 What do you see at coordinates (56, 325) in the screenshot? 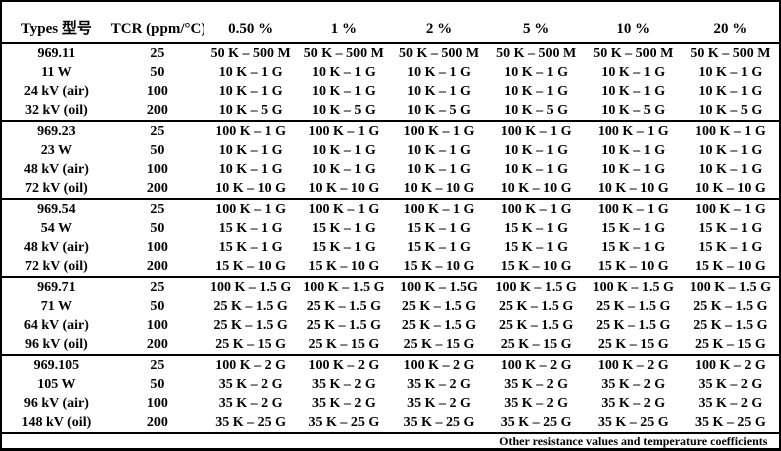
I see `type-cell: 64 kV (air)` at bounding box center [56, 325].